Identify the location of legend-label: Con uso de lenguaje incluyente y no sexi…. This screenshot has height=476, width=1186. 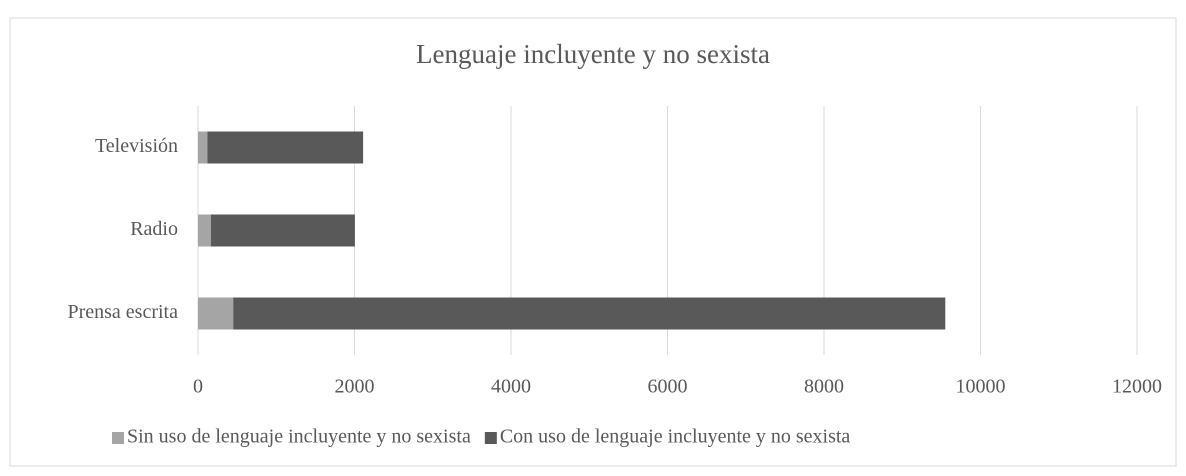
(675, 437).